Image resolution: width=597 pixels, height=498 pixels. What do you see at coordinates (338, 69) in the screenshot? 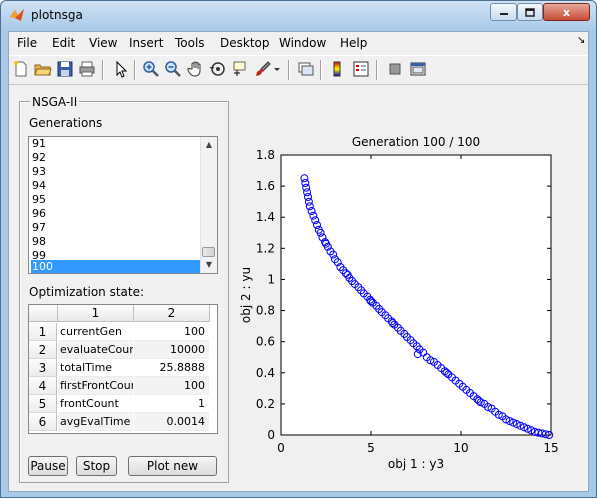
I see `insert-colorbar-icon` at bounding box center [338, 69].